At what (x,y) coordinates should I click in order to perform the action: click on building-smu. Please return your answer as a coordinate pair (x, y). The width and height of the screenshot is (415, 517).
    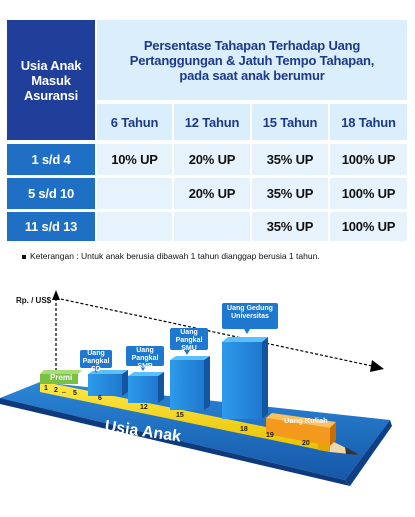
    Looking at the image, I should click on (190, 383).